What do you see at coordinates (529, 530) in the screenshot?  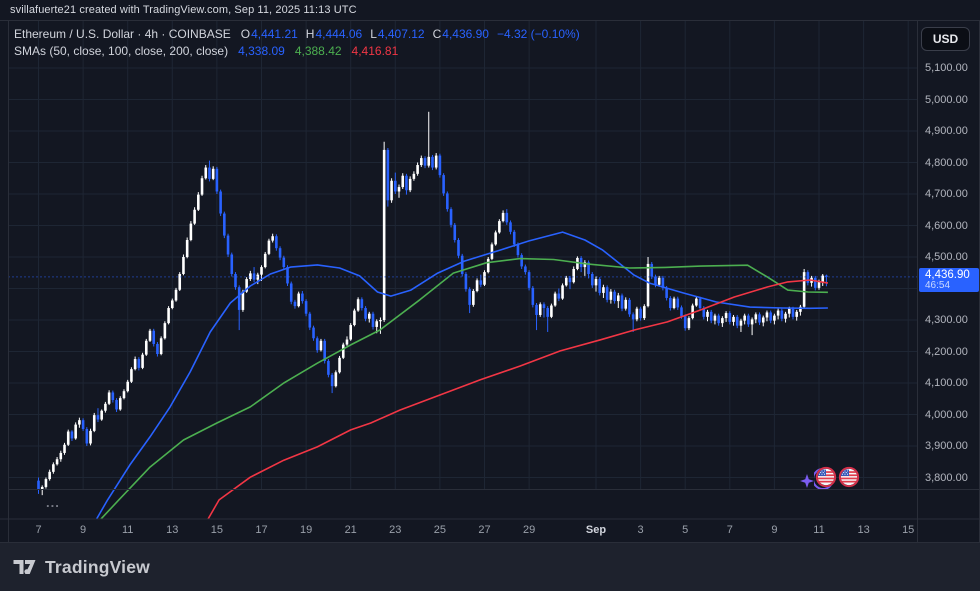 I see `time-axis-label: 29` at bounding box center [529, 530].